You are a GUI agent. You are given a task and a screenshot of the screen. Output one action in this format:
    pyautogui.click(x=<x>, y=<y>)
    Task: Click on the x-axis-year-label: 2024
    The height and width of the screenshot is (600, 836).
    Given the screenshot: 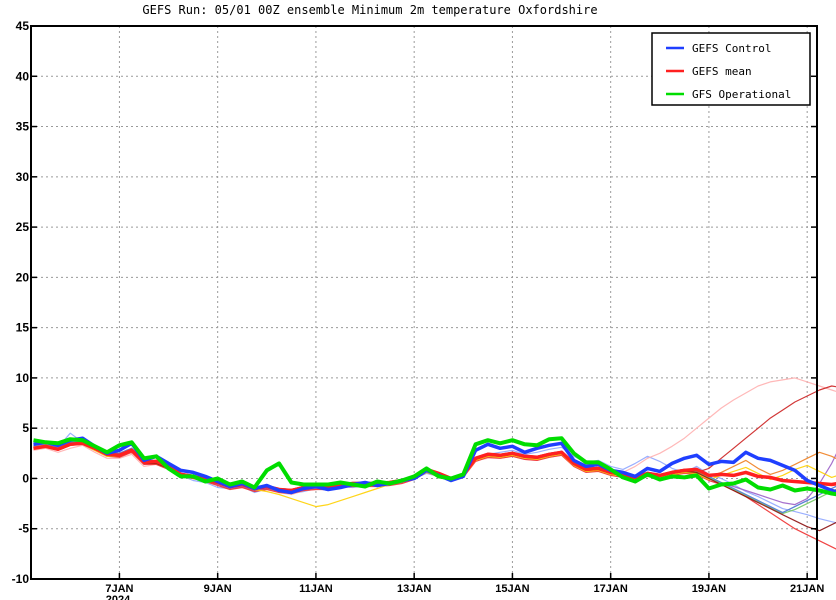 What is the action you would take?
    pyautogui.click(x=118, y=597)
    